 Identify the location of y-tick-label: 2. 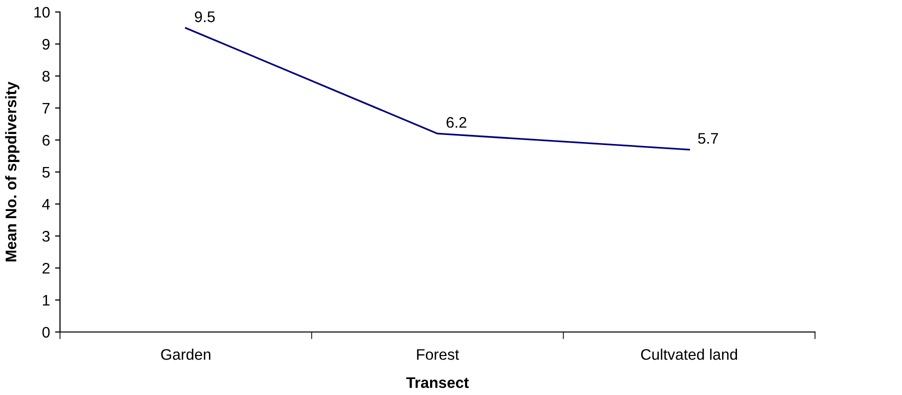
(46, 268).